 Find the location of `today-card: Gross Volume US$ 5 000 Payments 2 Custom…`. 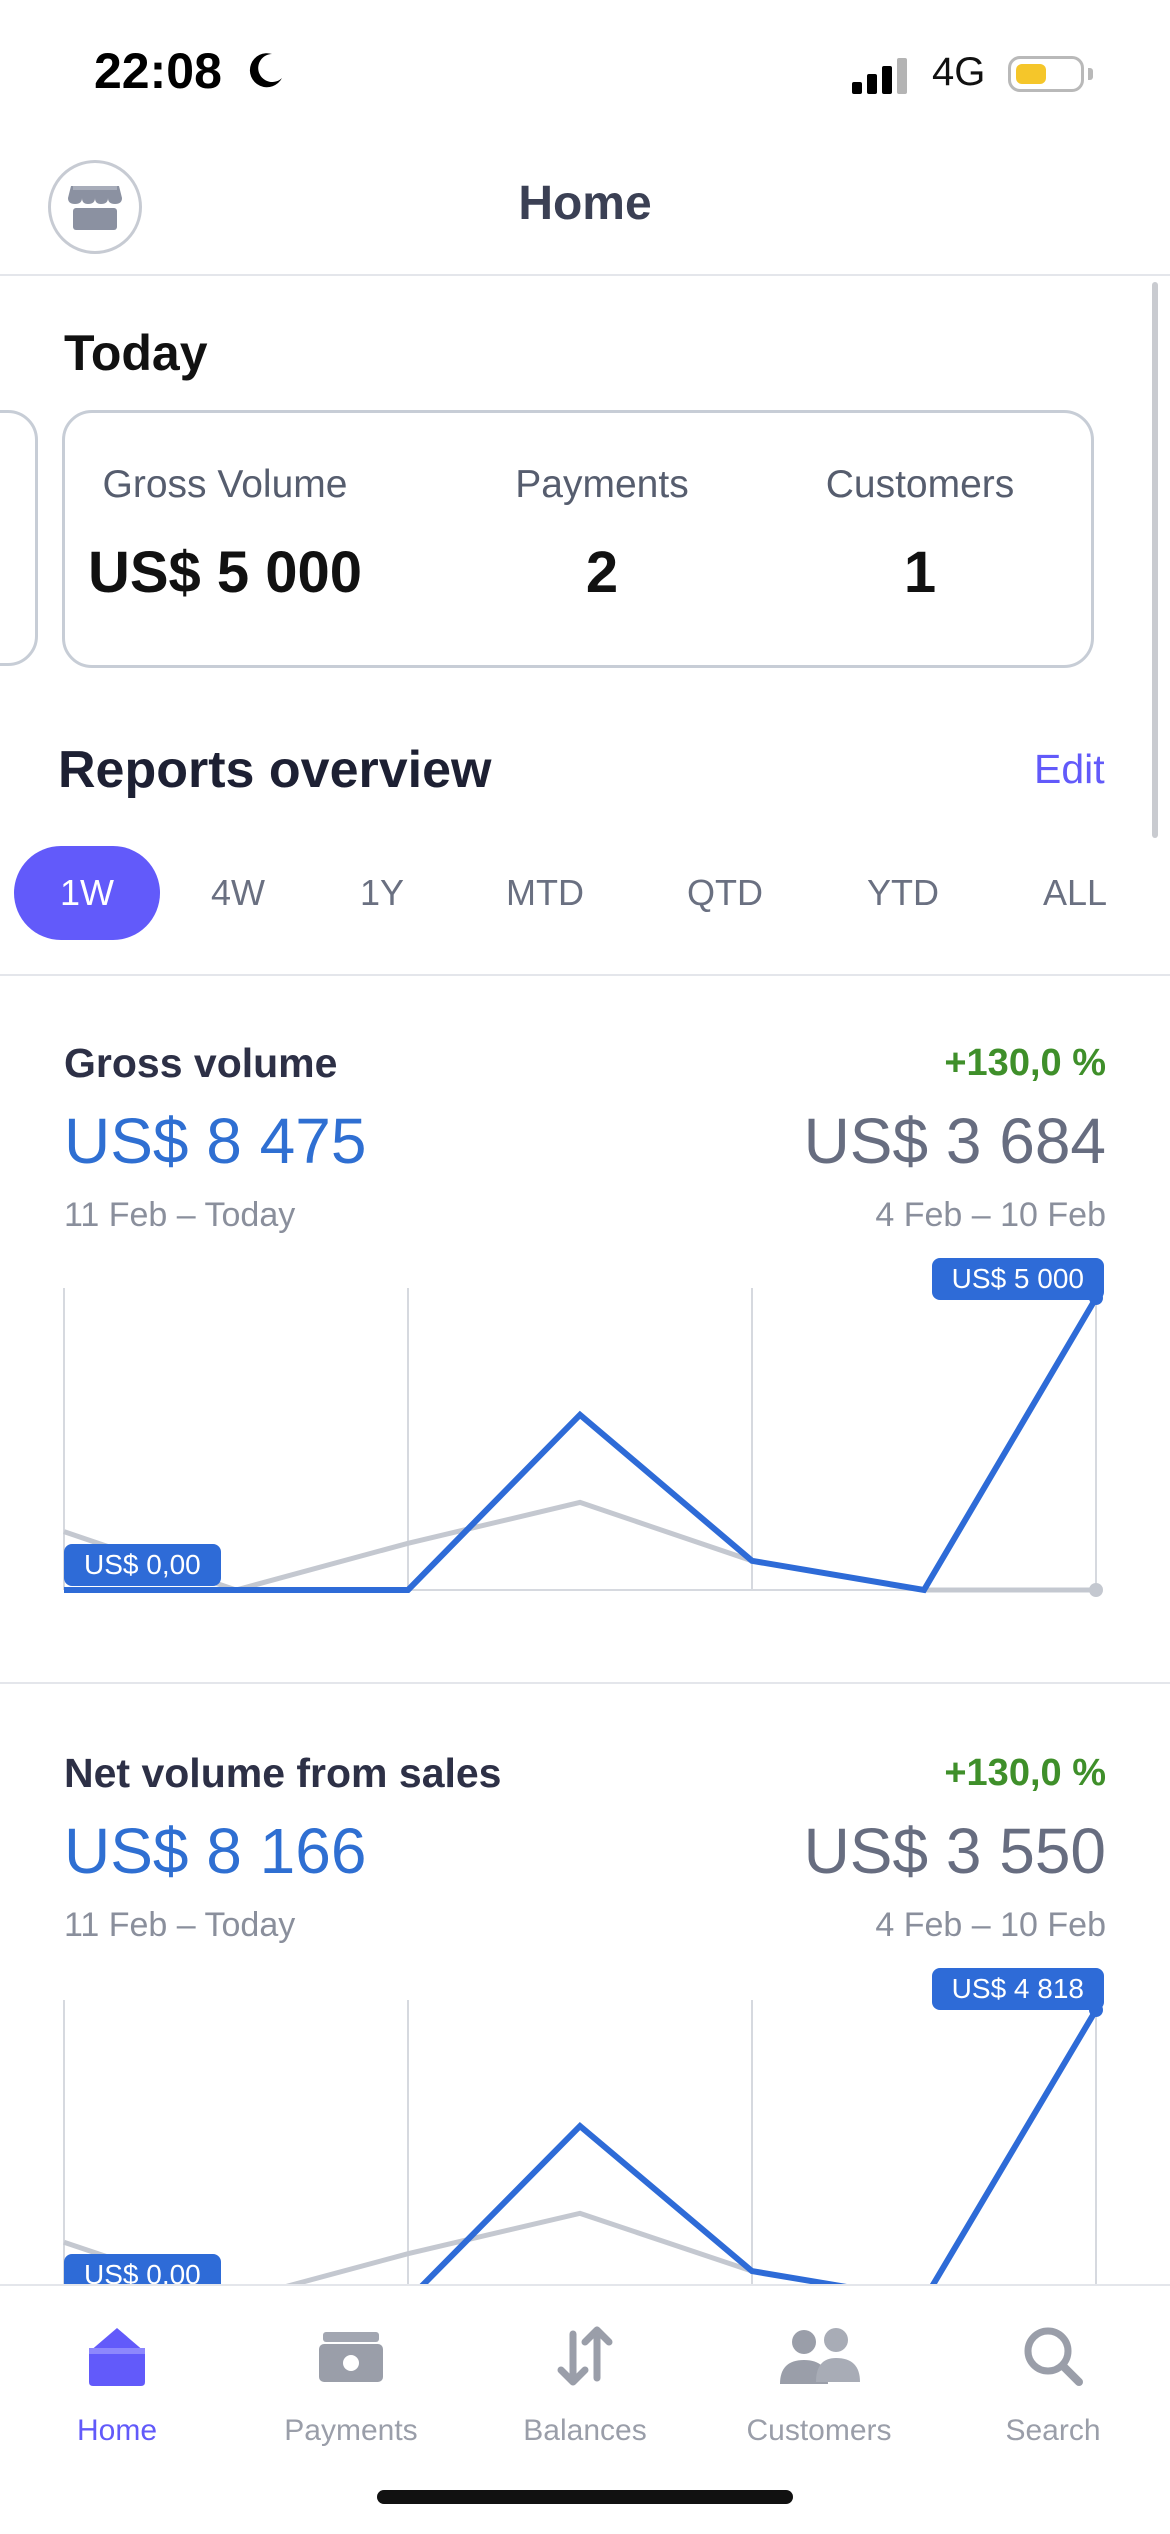

today-card: Gross Volume US$ 5 000 Payments 2 Custom… is located at coordinates (578, 539).